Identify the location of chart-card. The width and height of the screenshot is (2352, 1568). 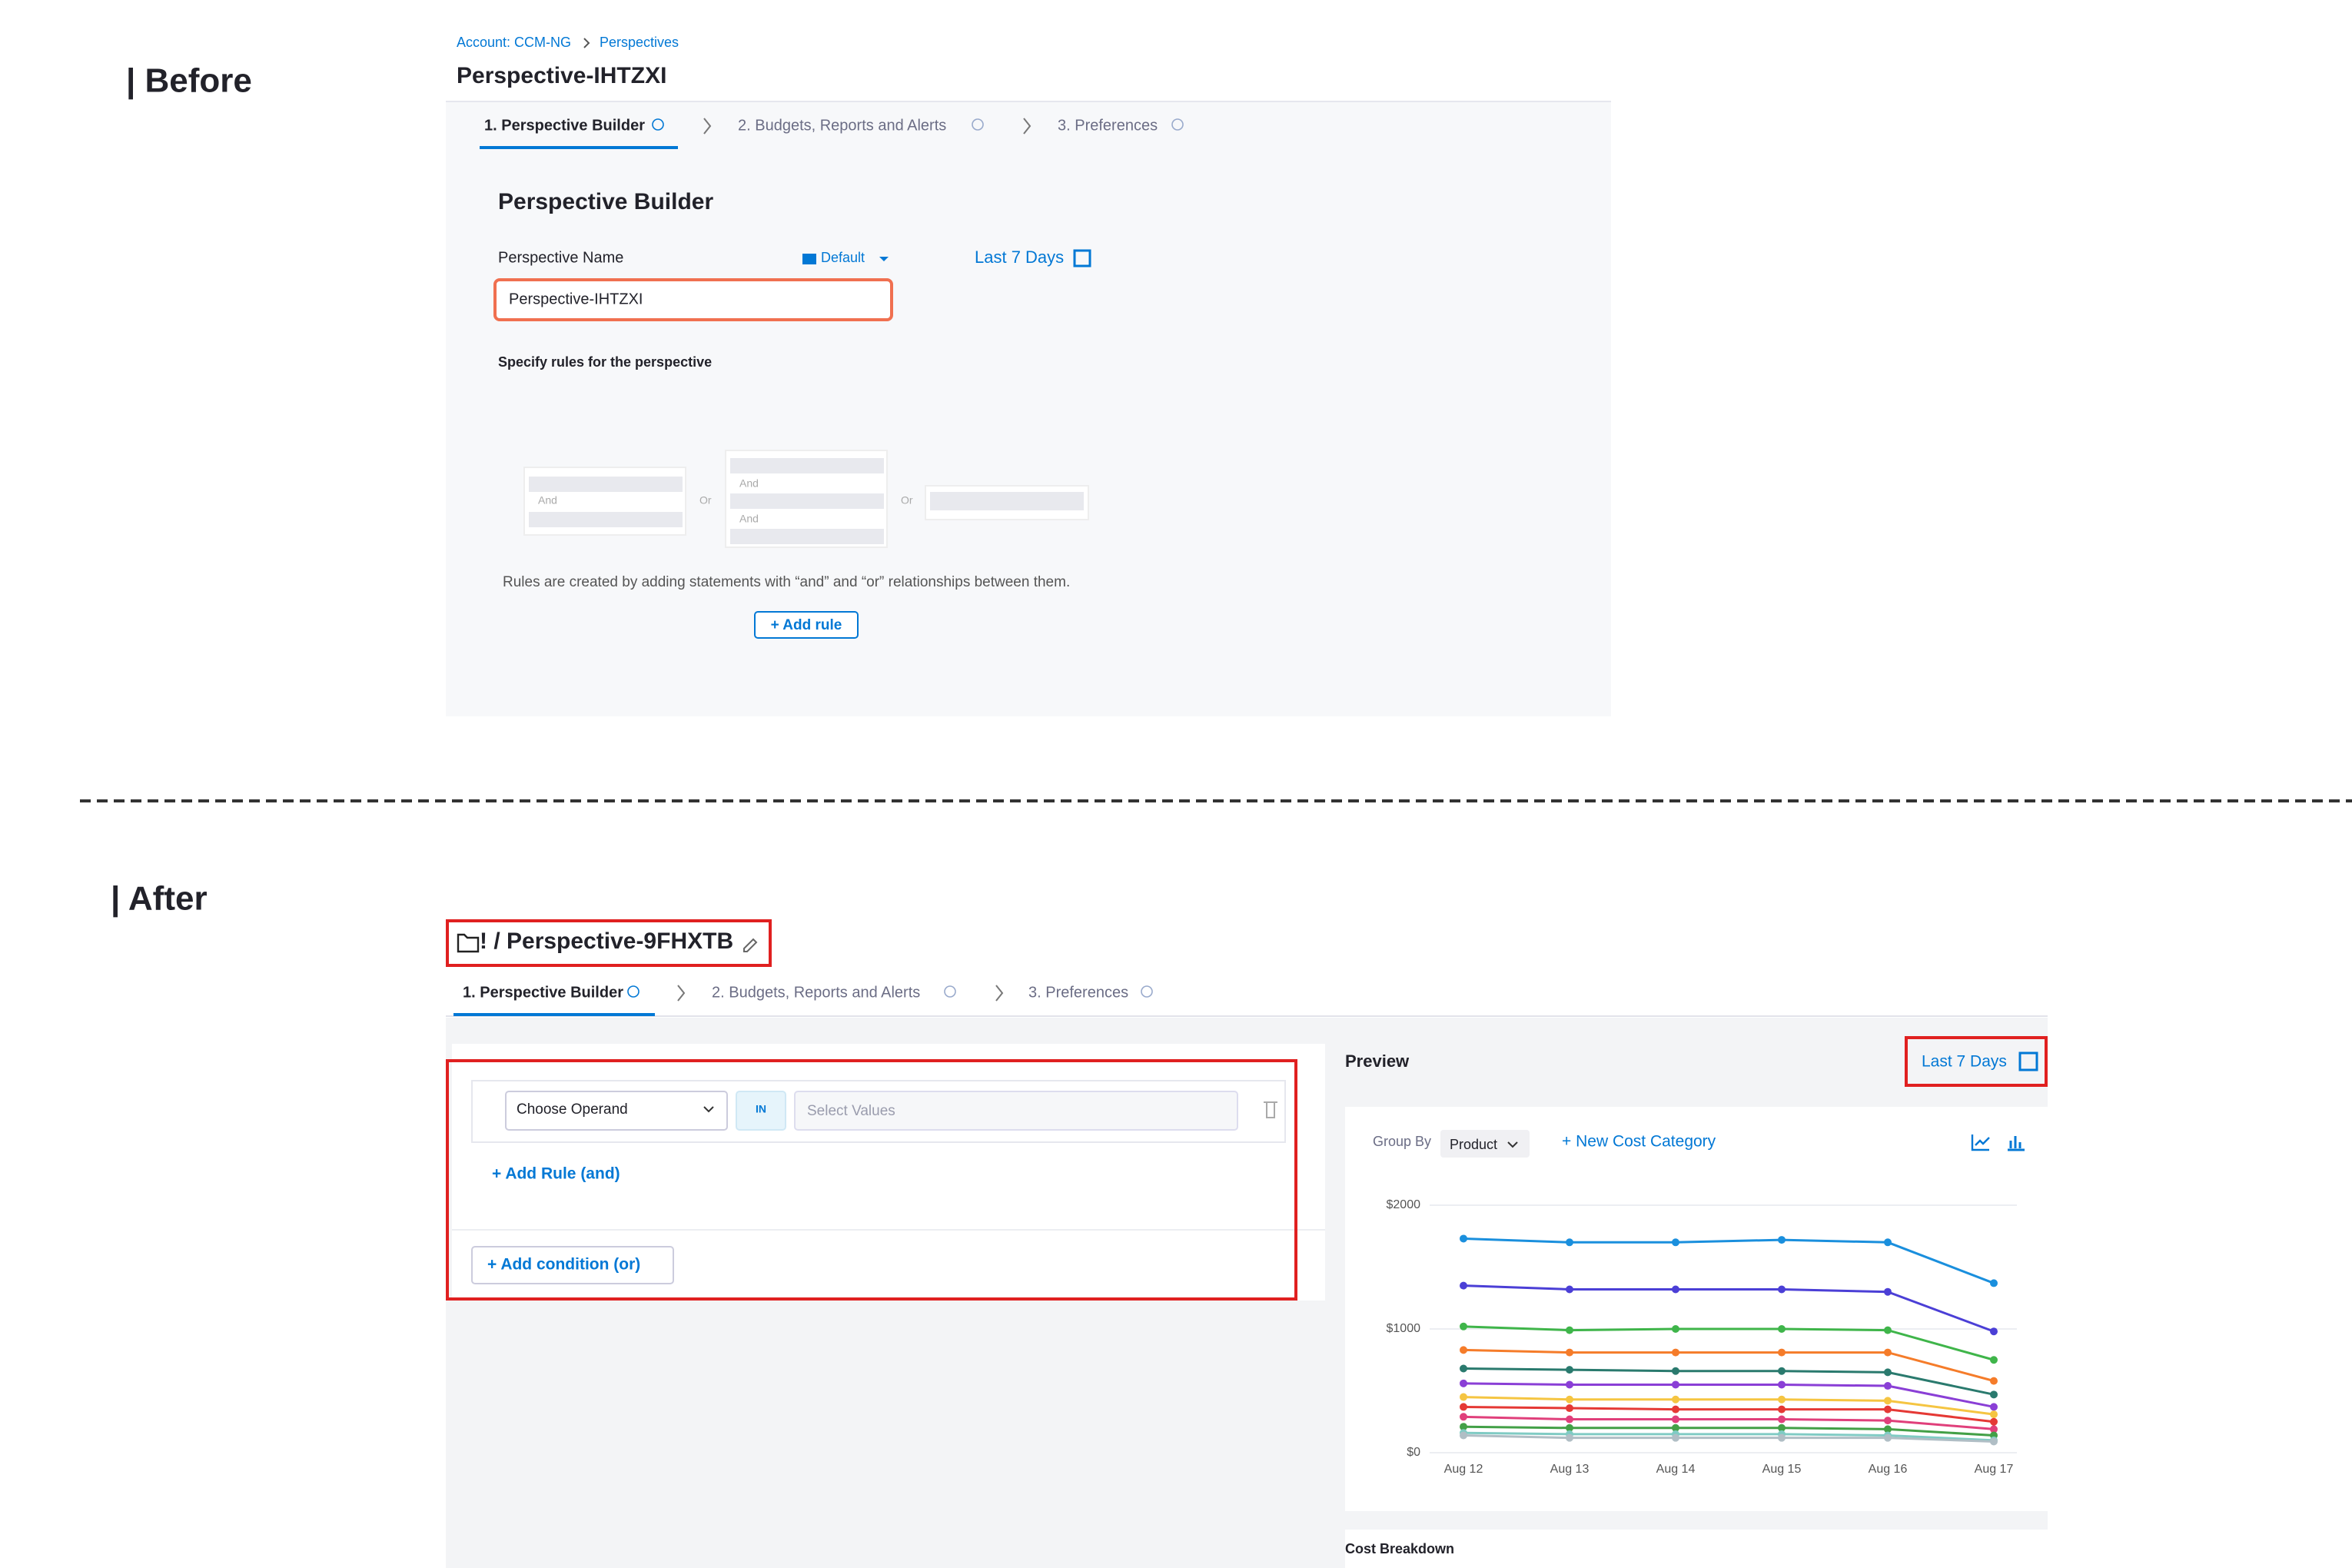
(1696, 1309).